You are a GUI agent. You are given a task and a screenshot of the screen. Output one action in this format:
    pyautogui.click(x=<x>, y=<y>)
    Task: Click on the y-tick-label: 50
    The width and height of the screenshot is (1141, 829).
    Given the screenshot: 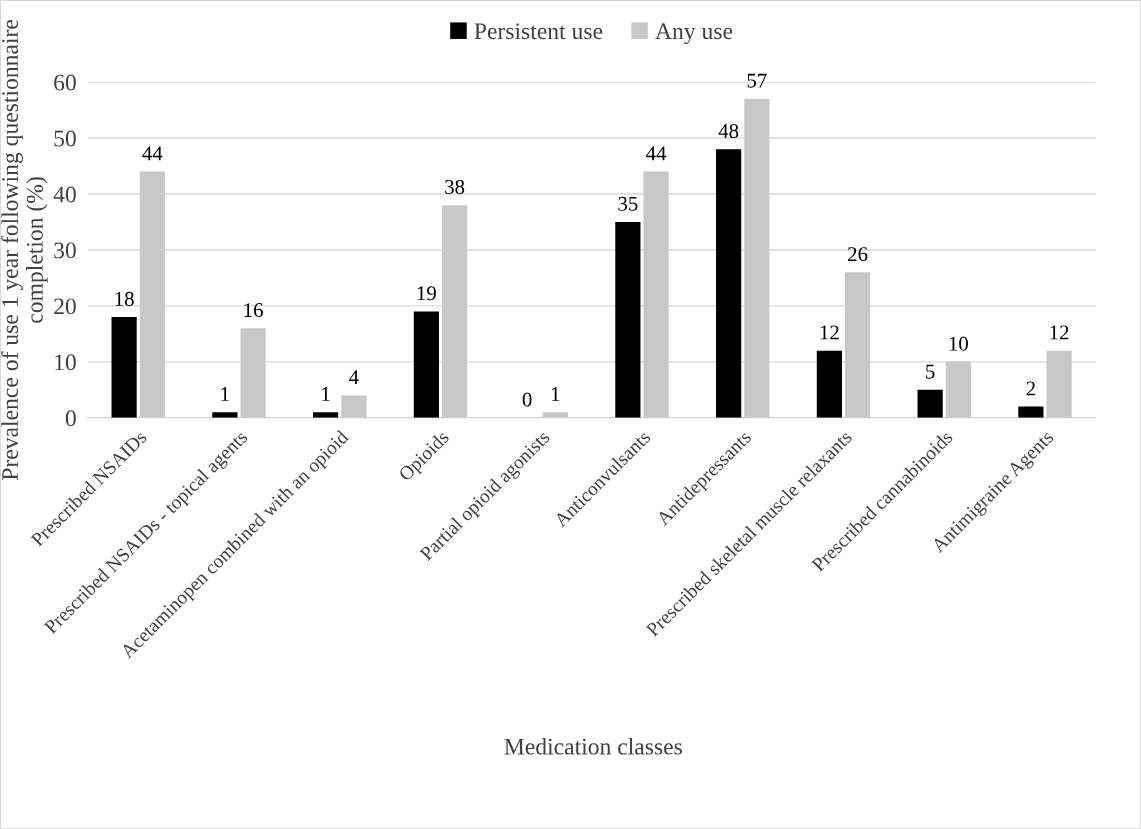 What is the action you would take?
    pyautogui.click(x=65, y=138)
    